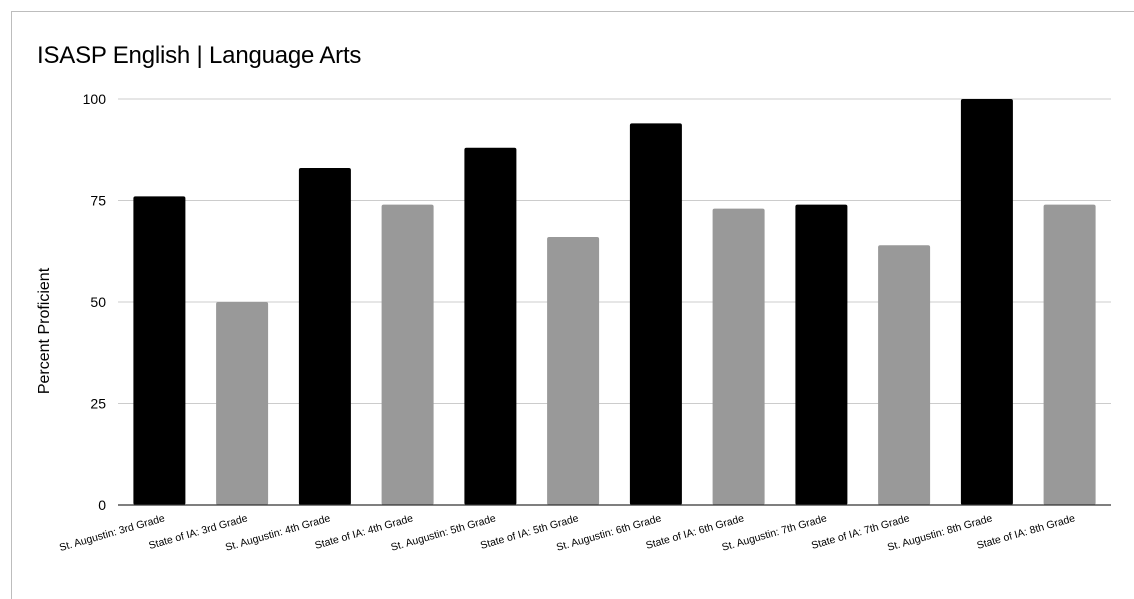  Describe the element at coordinates (95, 99) in the screenshot. I see `y-tick-label: 100` at that location.